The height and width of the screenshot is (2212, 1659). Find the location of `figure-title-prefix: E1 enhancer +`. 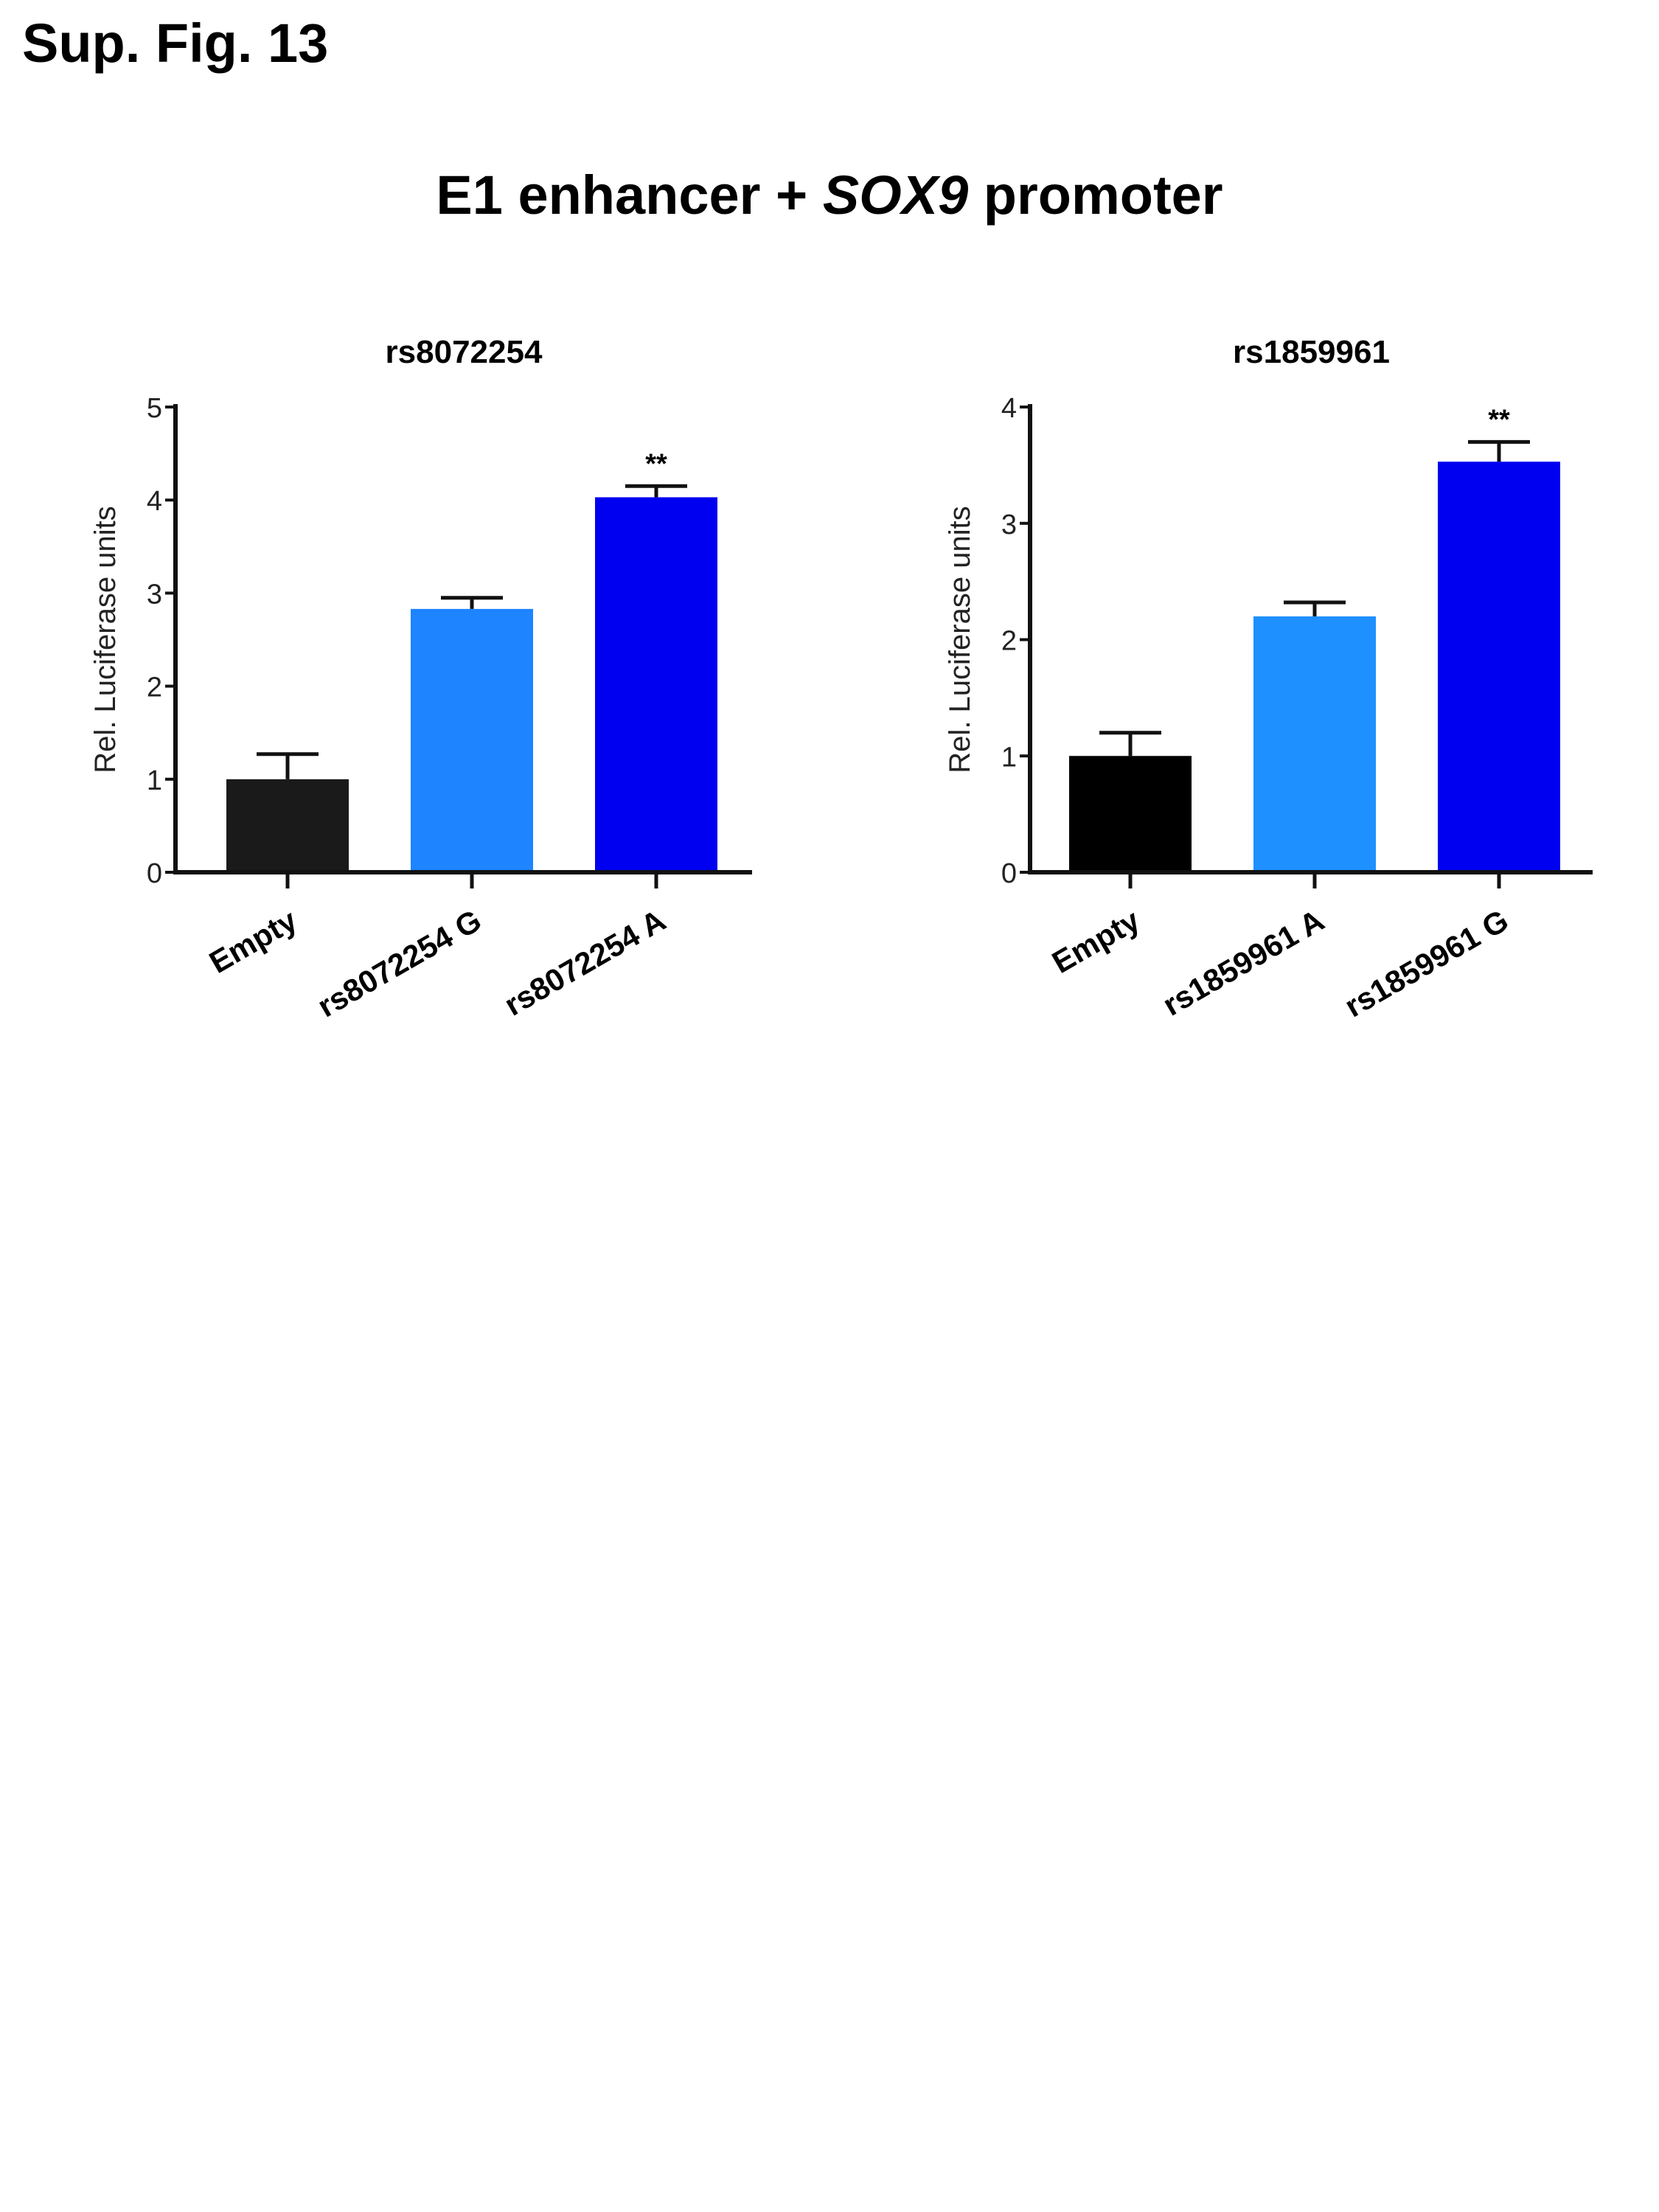

figure-title-prefix: E1 enhancer + is located at coordinates (629, 195).